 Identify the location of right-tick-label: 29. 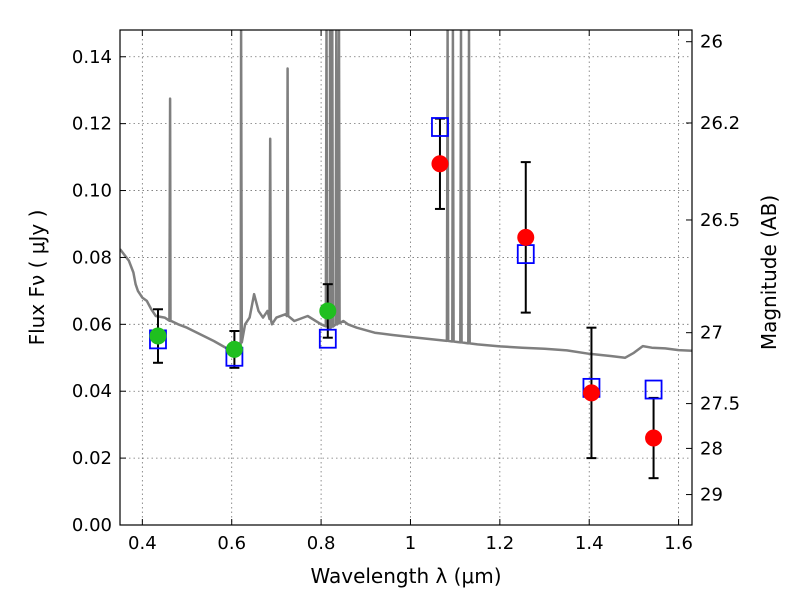
(711, 495).